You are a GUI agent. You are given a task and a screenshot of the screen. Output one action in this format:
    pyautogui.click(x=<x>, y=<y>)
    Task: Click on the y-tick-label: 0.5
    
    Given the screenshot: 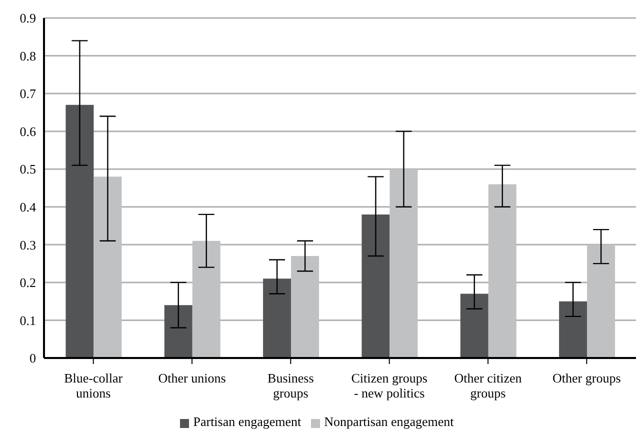 What is the action you would take?
    pyautogui.click(x=28, y=169)
    